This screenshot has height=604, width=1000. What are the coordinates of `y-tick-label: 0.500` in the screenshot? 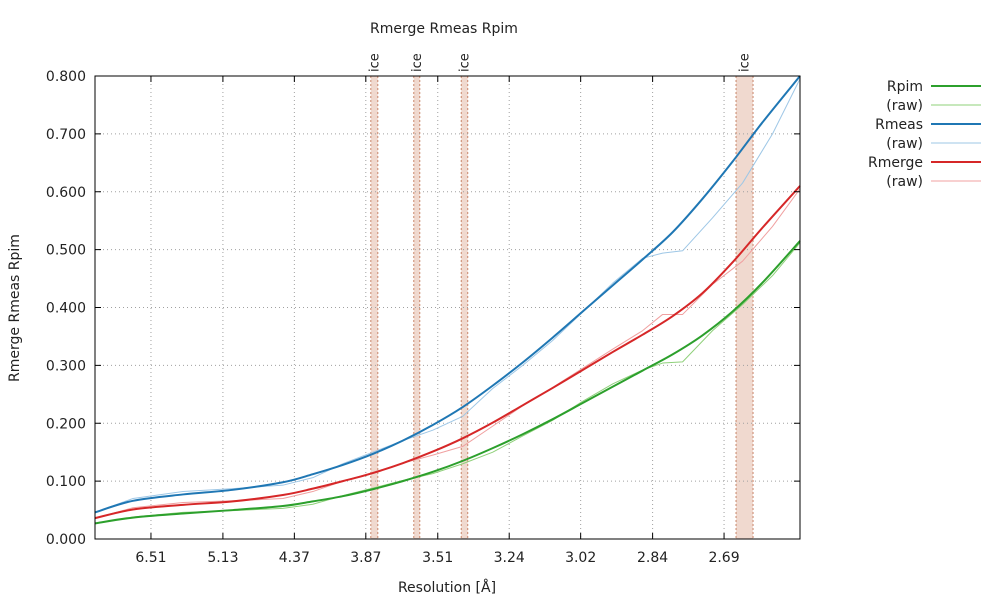 It's located at (66, 251).